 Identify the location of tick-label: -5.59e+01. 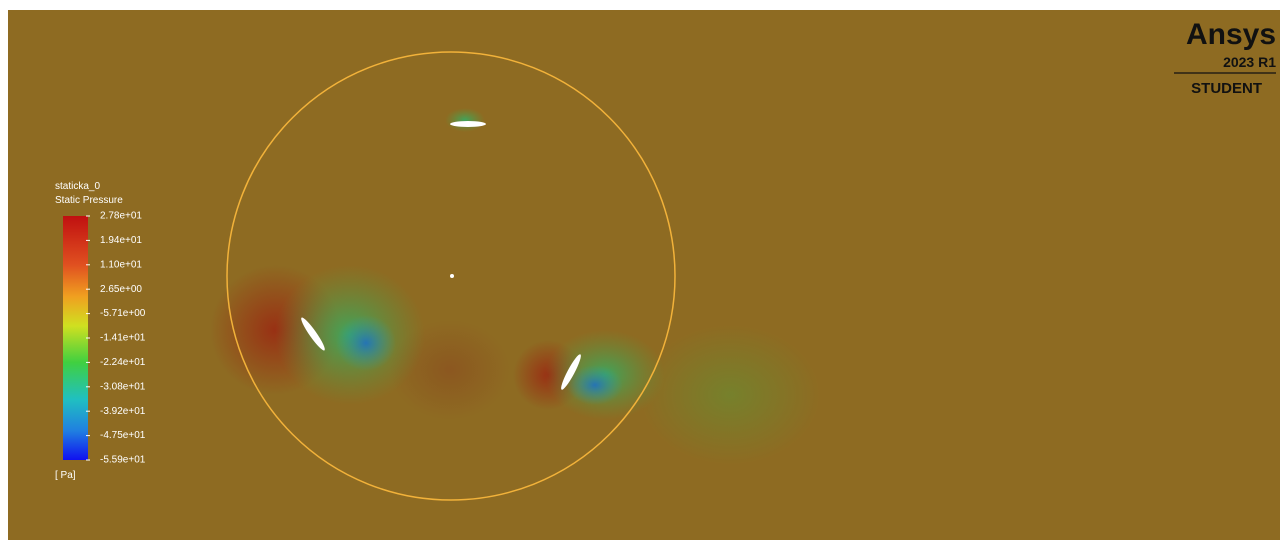
(123, 460).